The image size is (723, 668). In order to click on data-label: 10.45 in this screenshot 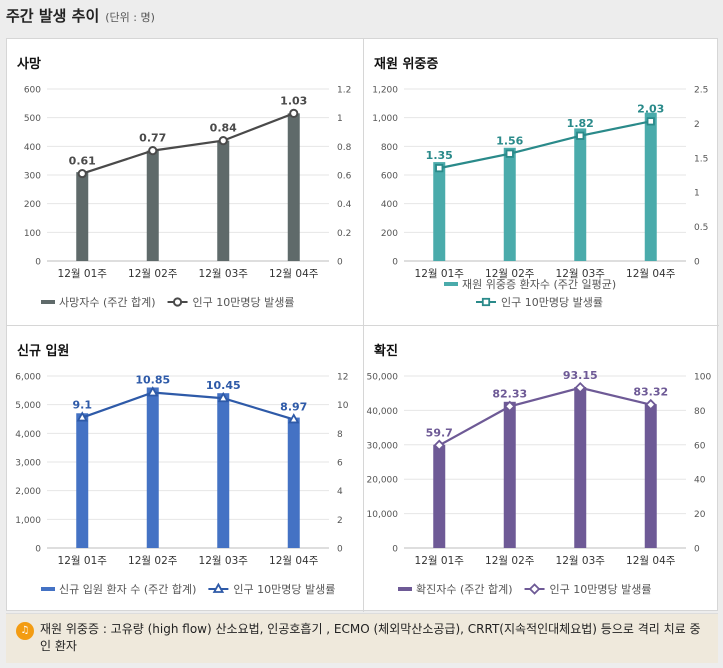, I will do `click(223, 385)`.